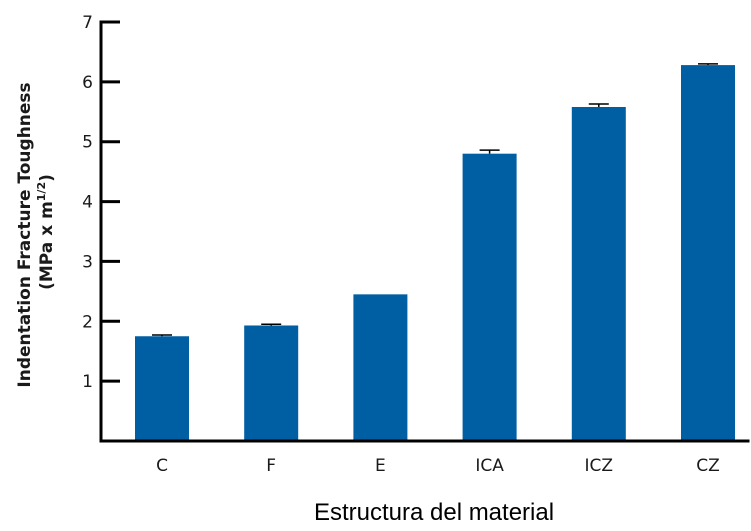 The height and width of the screenshot is (531, 751). Describe the element at coordinates (489, 466) in the screenshot. I see `x-tick-label: ICA` at that location.